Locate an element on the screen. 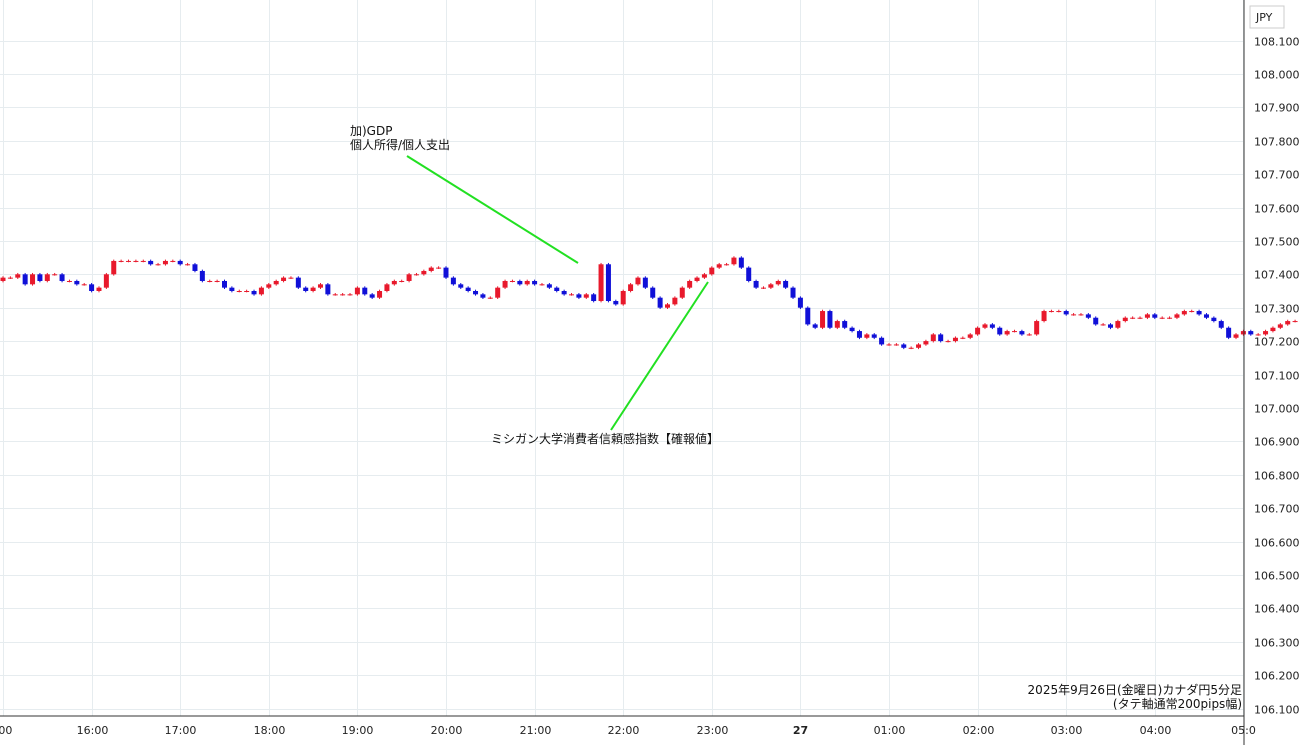  x-tick-label: 03:00 is located at coordinates (1067, 730).